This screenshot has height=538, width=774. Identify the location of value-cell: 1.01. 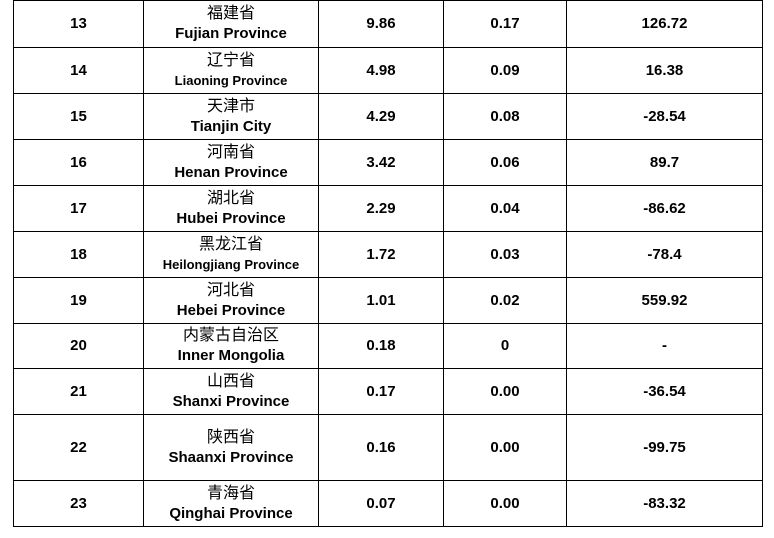
(381, 300).